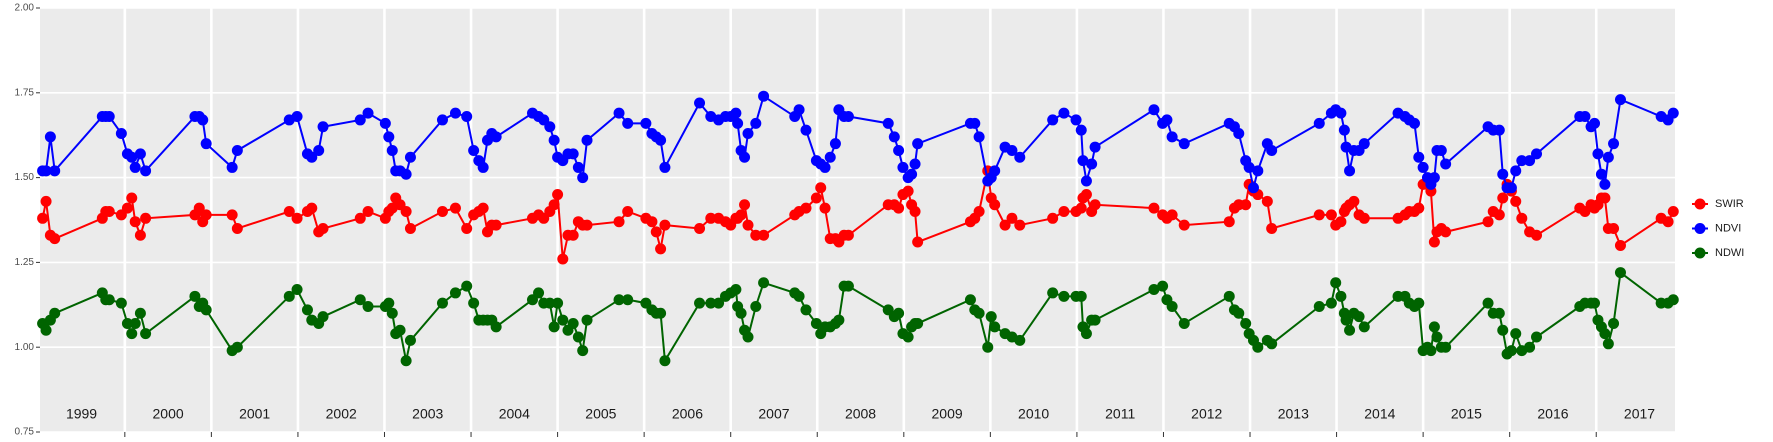 This screenshot has height=442, width=1773. I want to click on year-label: 2007, so click(773, 414).